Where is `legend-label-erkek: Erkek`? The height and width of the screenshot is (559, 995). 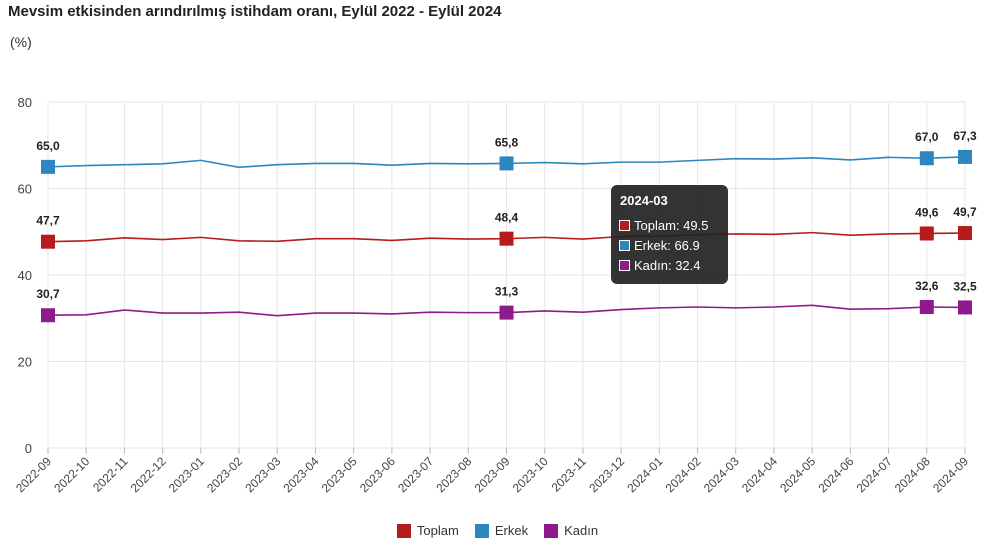
legend-label-erkek: Erkek is located at coordinates (511, 530).